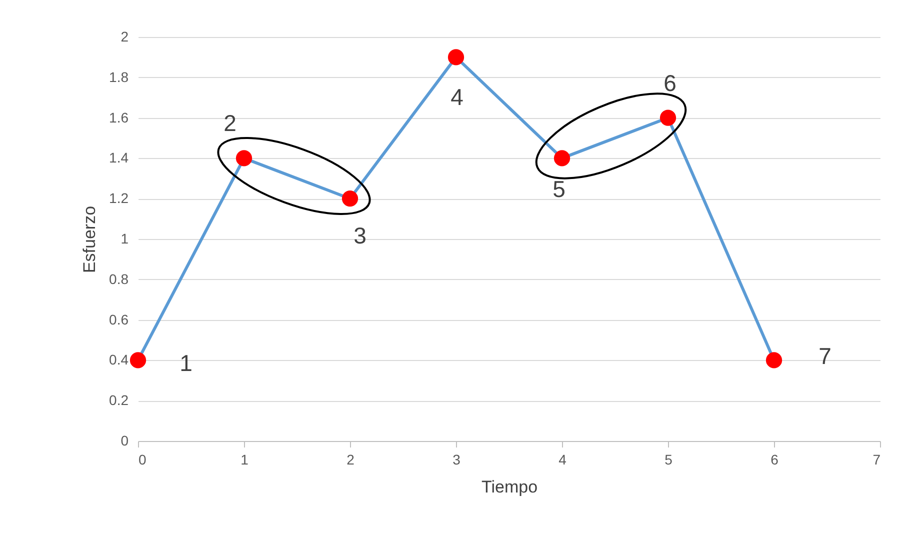 The height and width of the screenshot is (556, 902). I want to click on y-tick-label: 0.6, so click(119, 319).